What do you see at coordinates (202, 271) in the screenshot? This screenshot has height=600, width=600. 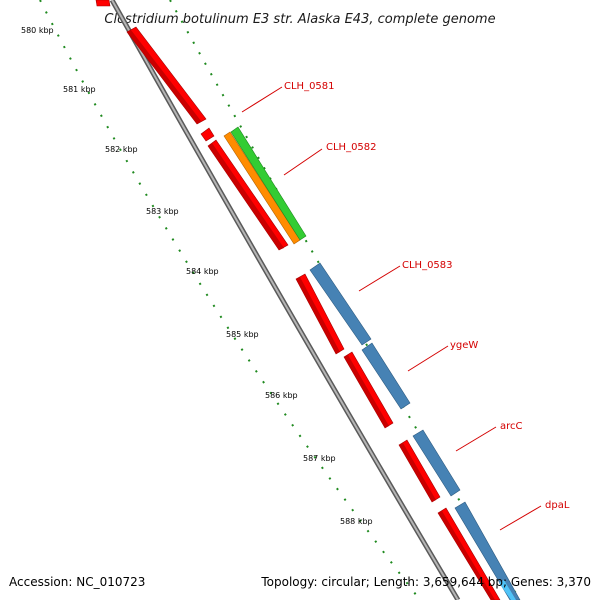 I see `scale-label: 584 kbp` at bounding box center [202, 271].